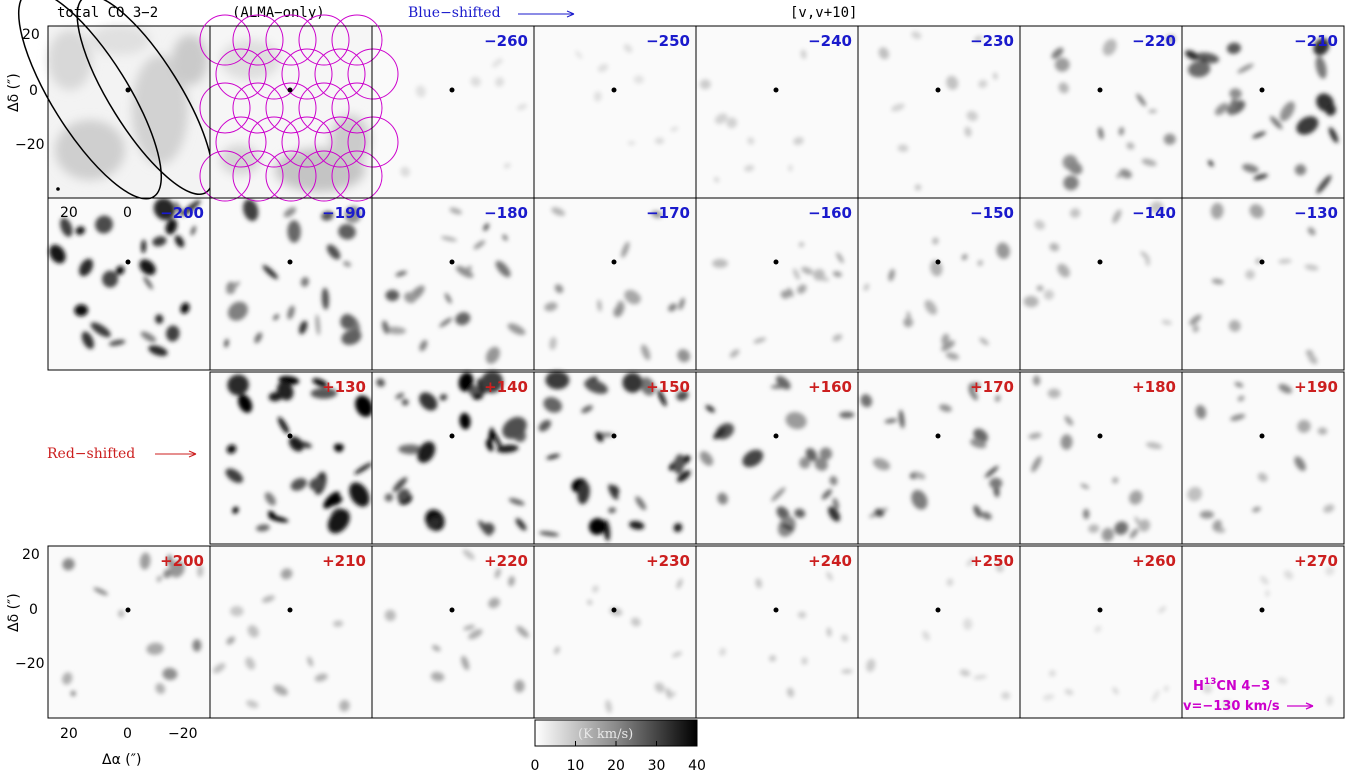 The image size is (1363, 774). I want to click on velocity-label: +240, so click(830, 561).